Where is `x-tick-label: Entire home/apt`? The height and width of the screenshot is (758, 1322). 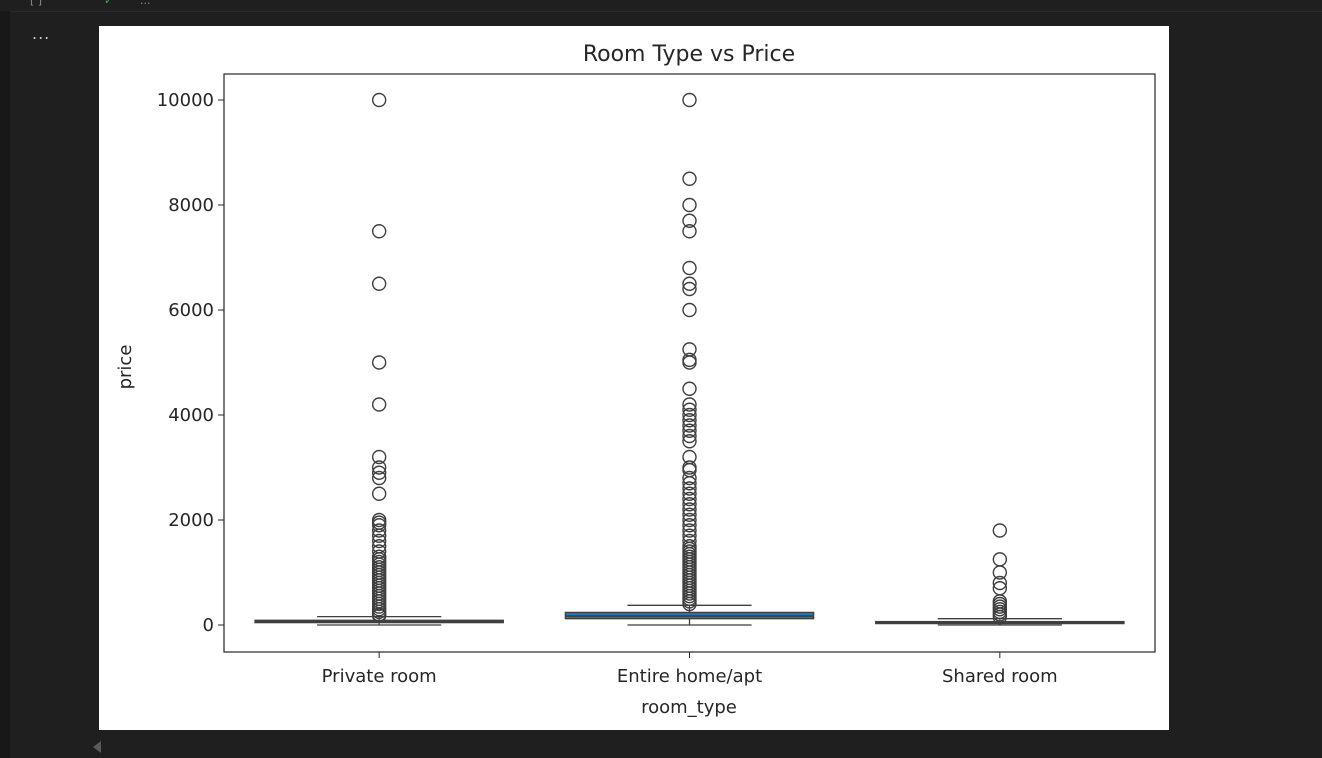
x-tick-label: Entire home/apt is located at coordinates (689, 676).